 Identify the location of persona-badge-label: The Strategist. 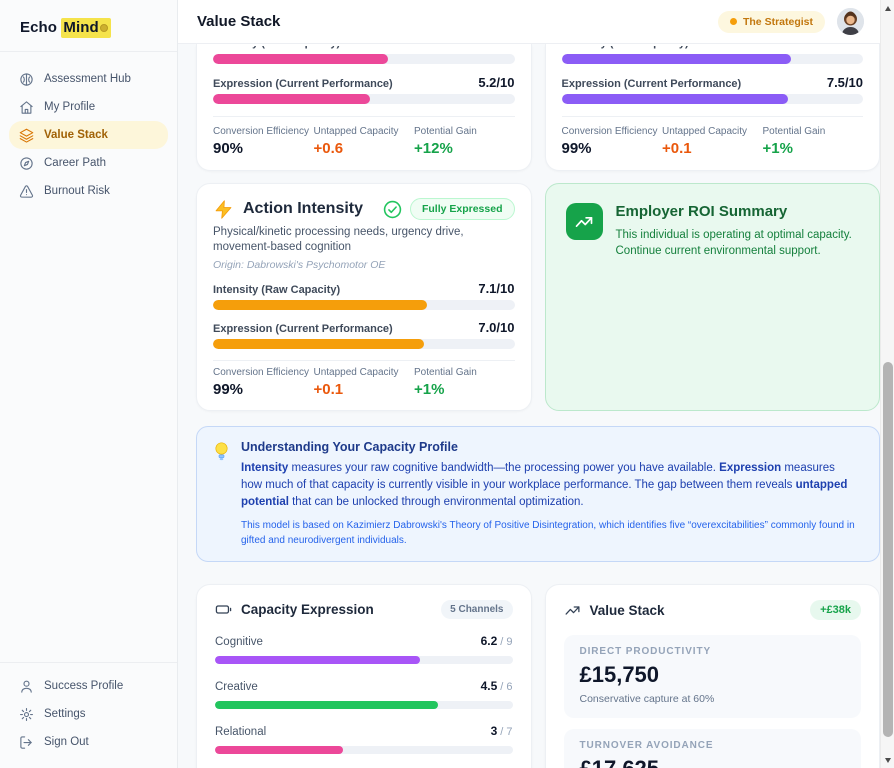
(777, 21).